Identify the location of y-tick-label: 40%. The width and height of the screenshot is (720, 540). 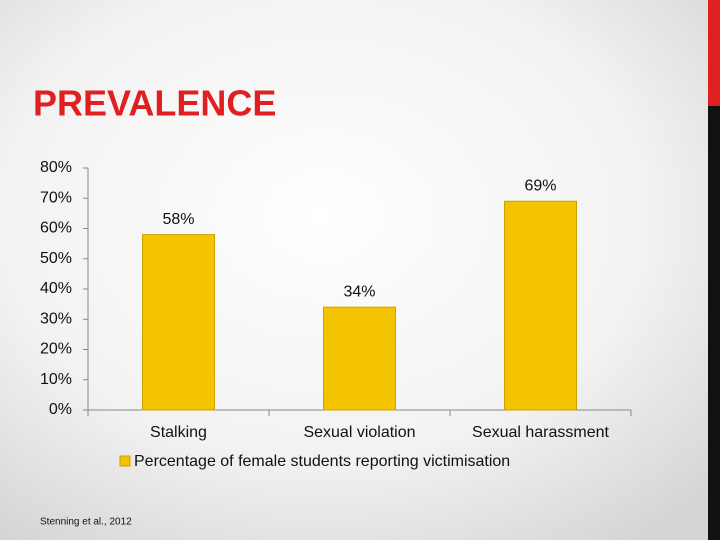
(56, 288).